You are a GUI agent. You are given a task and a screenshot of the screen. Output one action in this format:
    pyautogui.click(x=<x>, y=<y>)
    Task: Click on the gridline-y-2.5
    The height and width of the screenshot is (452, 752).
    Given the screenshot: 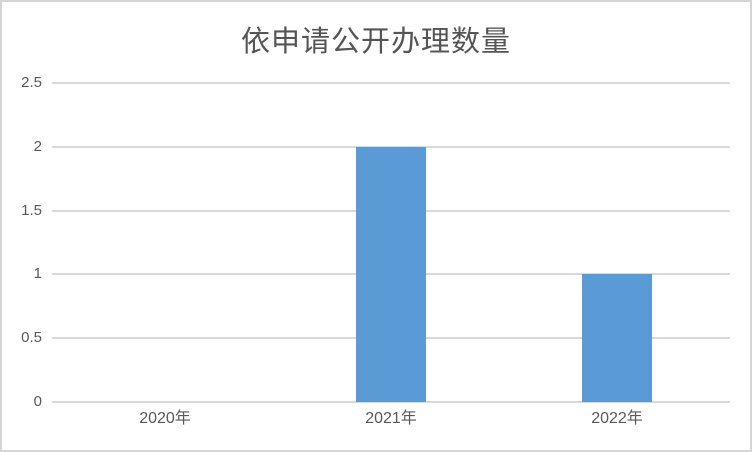 What is the action you would take?
    pyautogui.click(x=391, y=83)
    